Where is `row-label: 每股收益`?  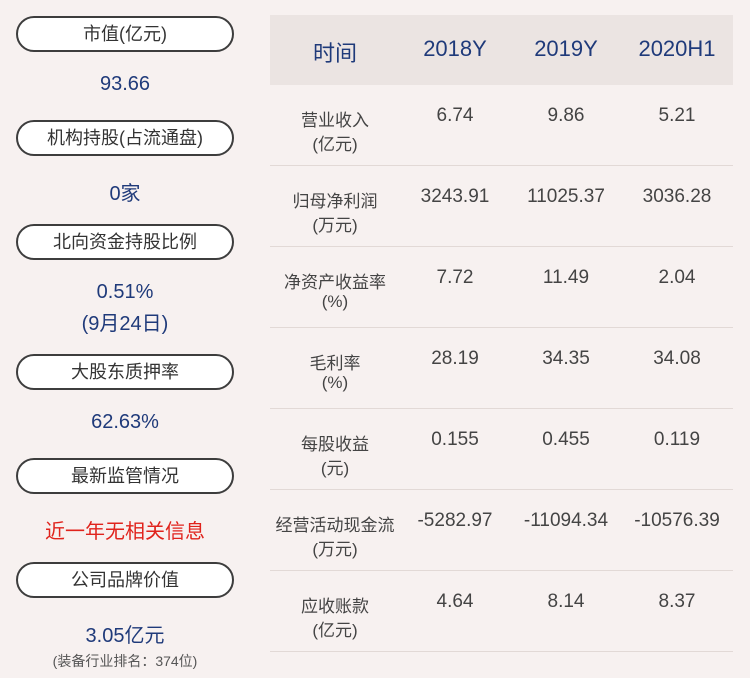
row-label: 每股收益 is located at coordinates (335, 444).